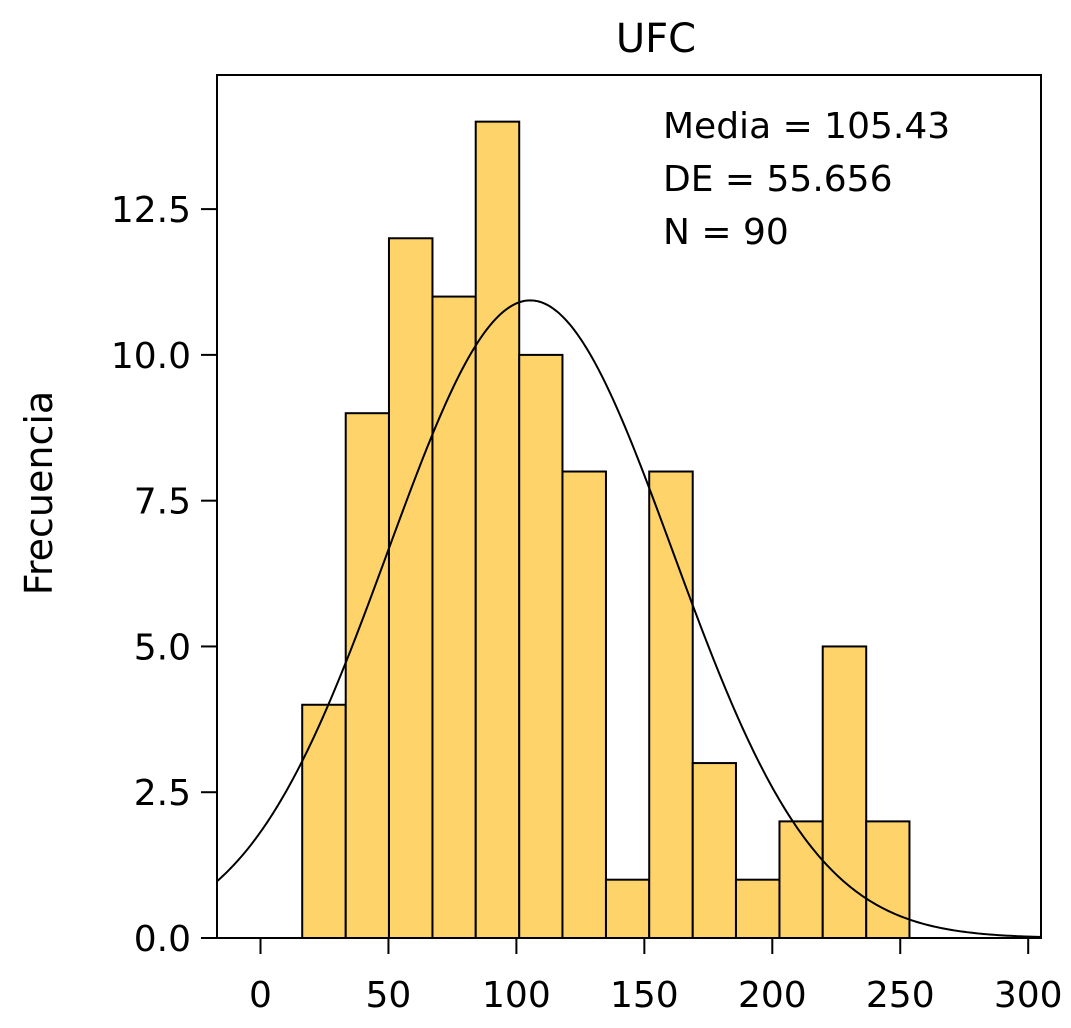 The width and height of the screenshot is (1071, 1028). What do you see at coordinates (656, 39) in the screenshot?
I see `chart-title: UFC` at bounding box center [656, 39].